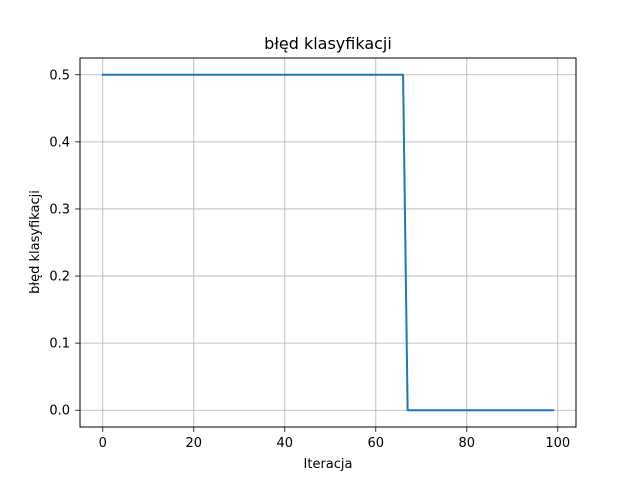 This screenshot has height=480, width=640. What do you see at coordinates (64, 243) in the screenshot?
I see `y-axis: 0.0 0.1 0.2 0.3 0.4 0.5` at bounding box center [64, 243].